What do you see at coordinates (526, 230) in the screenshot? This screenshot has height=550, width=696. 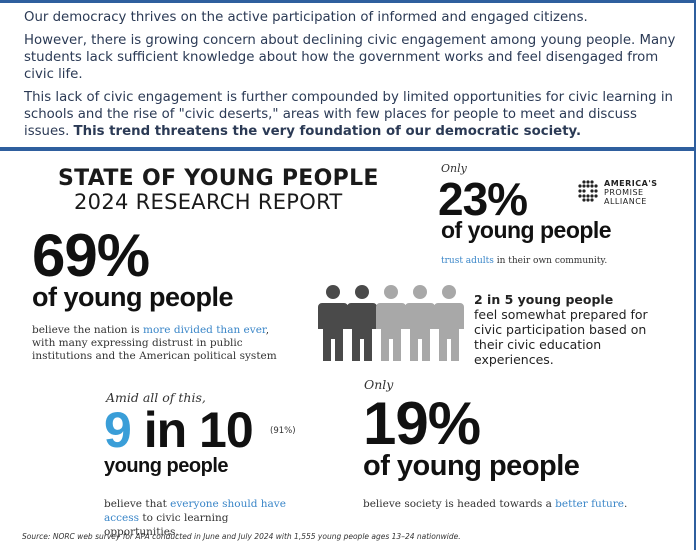 I see `stat-23-label: of young people` at bounding box center [526, 230].